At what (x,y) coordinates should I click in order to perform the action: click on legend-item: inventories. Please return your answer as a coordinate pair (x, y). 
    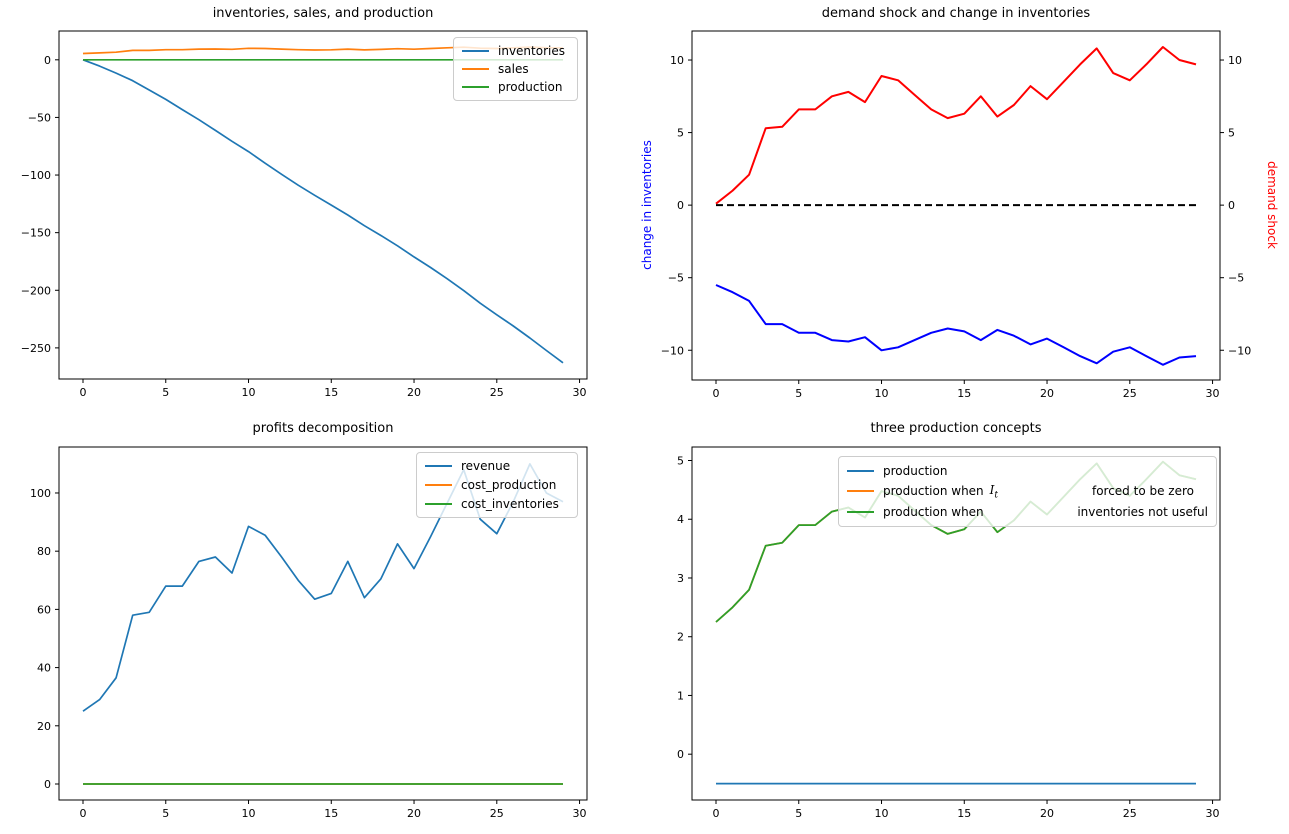
    Looking at the image, I should click on (515, 51).